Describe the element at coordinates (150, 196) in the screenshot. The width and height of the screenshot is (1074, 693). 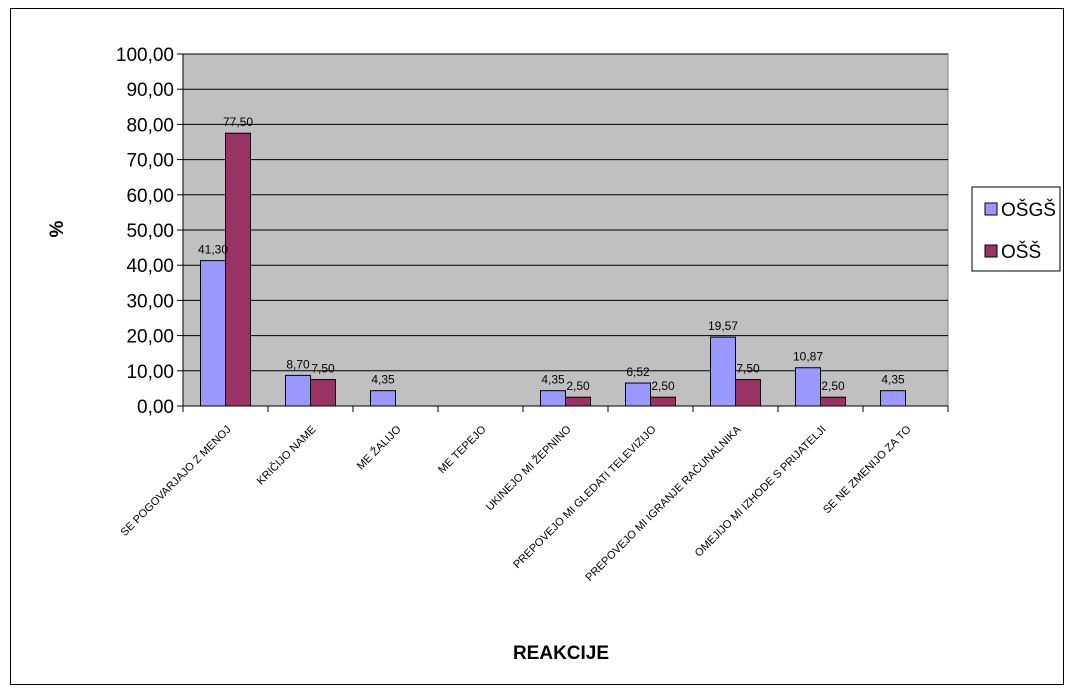
I see `y-tick-label: 60,00` at that location.